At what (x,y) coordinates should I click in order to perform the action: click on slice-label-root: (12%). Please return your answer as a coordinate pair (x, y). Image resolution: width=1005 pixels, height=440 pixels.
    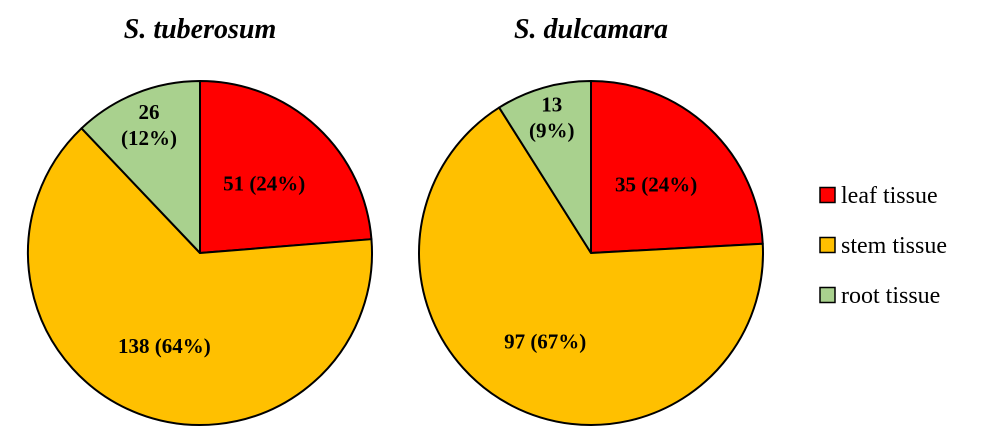
    Looking at the image, I should click on (149, 138).